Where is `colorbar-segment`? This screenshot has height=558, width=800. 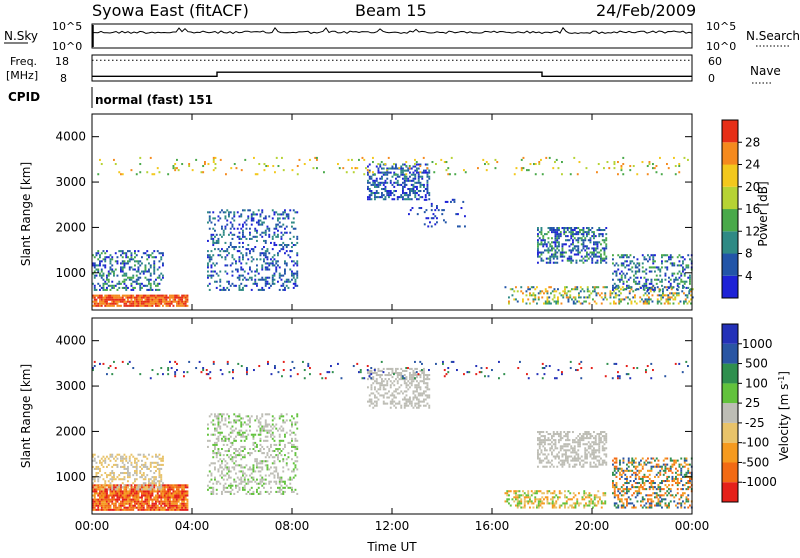
colorbar-segment is located at coordinates (730, 176).